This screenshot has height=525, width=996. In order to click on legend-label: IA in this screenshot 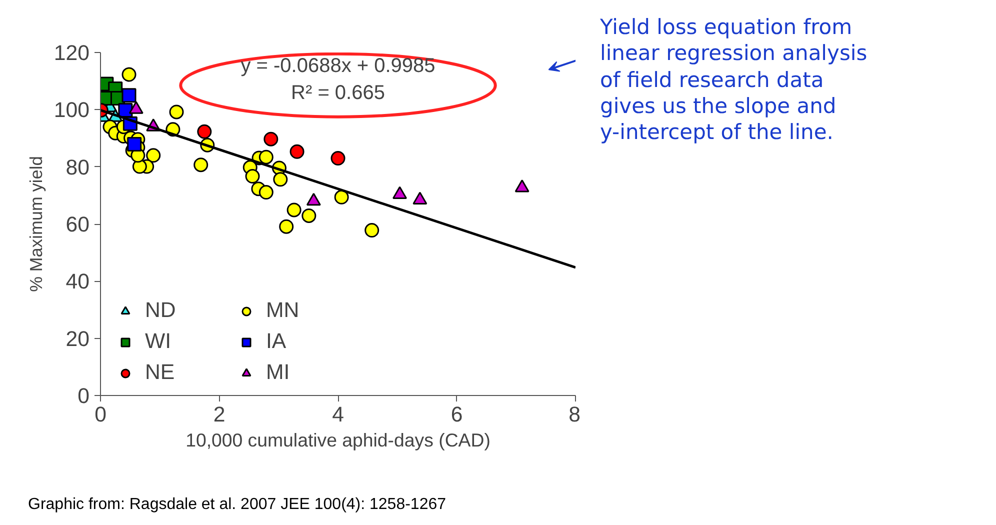, I will do `click(277, 341)`.